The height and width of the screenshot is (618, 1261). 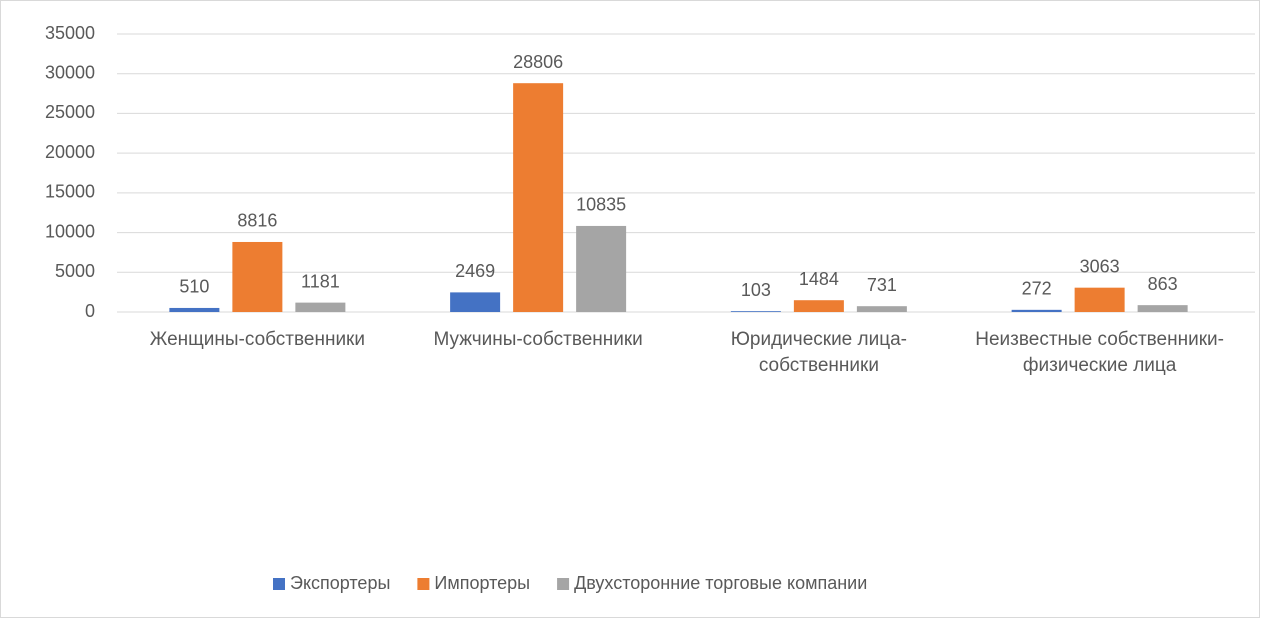 I want to click on data-label: 8816, so click(x=257, y=221).